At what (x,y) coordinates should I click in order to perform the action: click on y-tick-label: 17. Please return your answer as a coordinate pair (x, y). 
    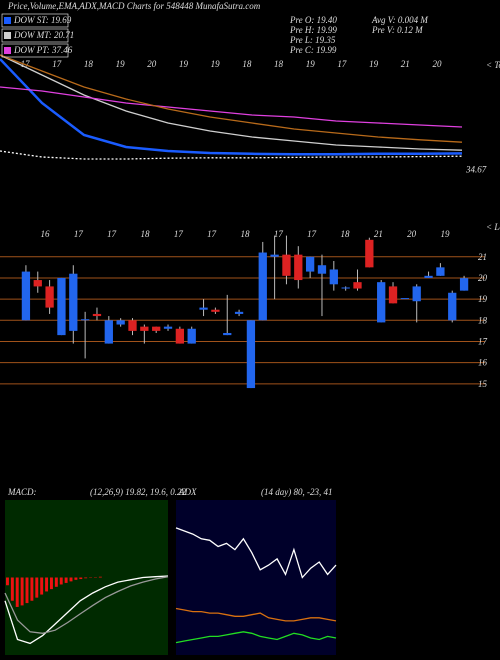
    Looking at the image, I should click on (483, 342).